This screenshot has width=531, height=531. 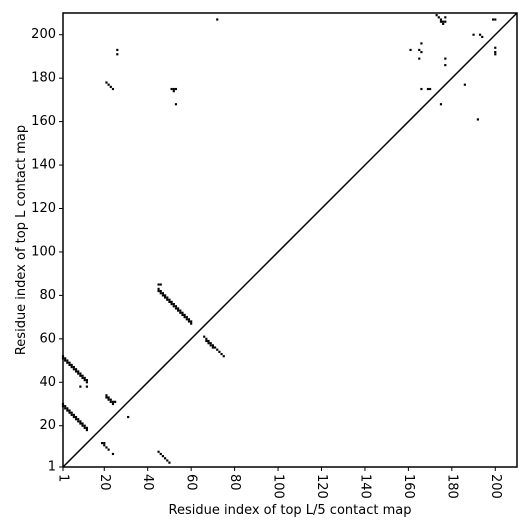 What do you see at coordinates (290, 510) in the screenshot?
I see `x-axis-title: Residue index of top L/5 contact map` at bounding box center [290, 510].